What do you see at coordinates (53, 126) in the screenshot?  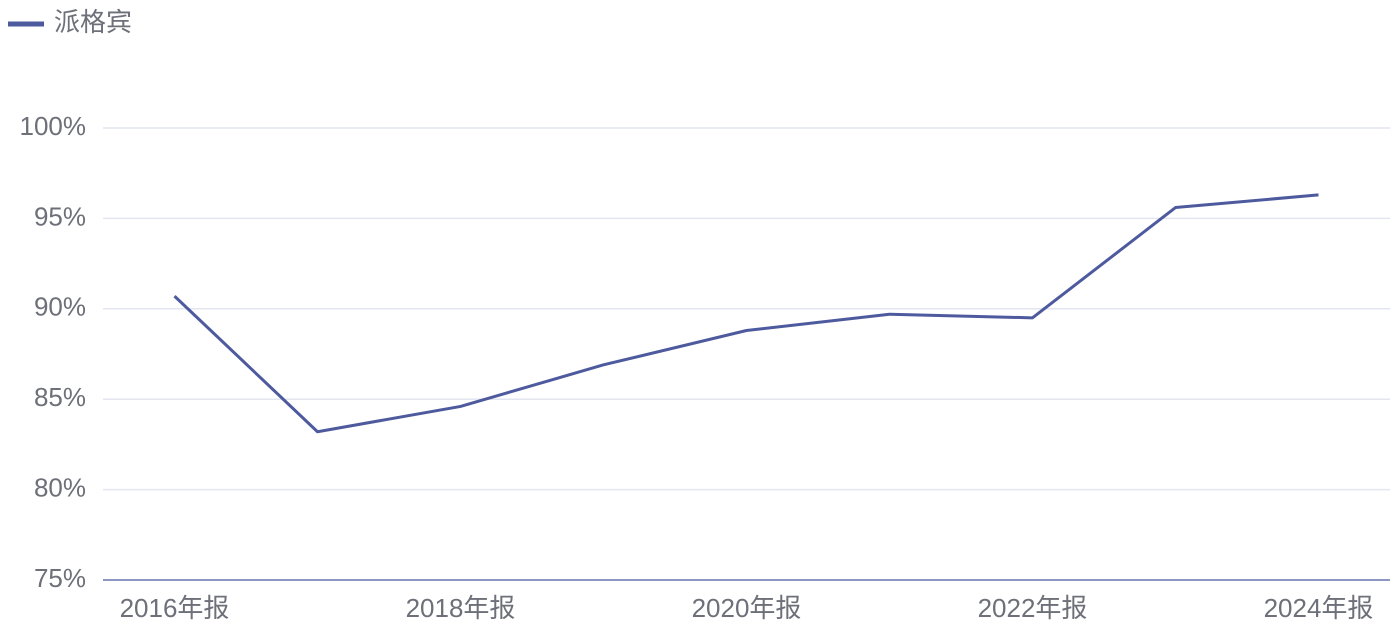 I see `y-tick-label: 100%` at bounding box center [53, 126].